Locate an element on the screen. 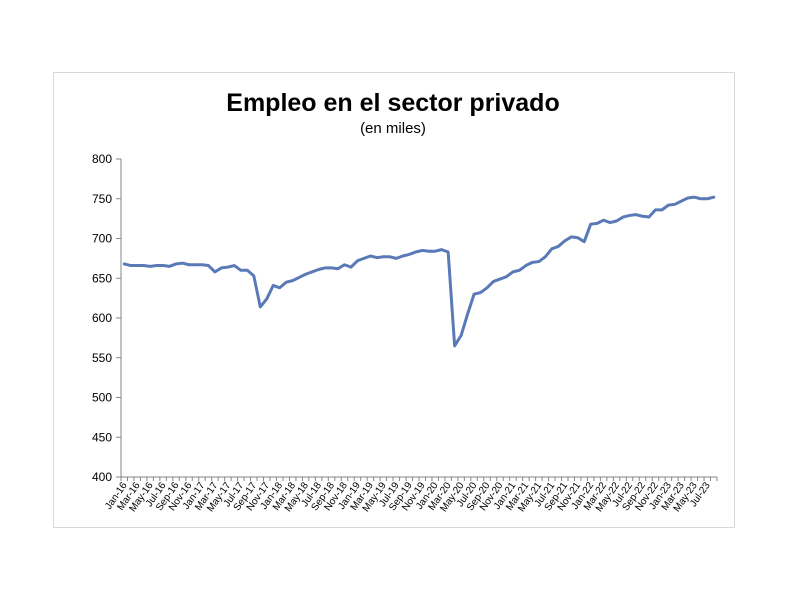  y-tick-label: 600 is located at coordinates (102, 318).